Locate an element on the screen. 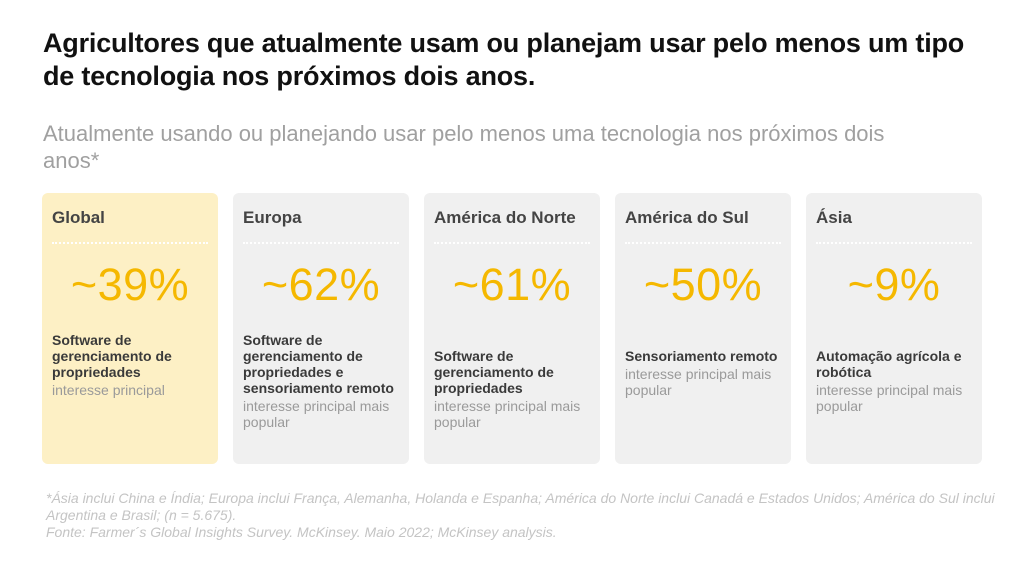  percentage-value: ~62% is located at coordinates (321, 284).